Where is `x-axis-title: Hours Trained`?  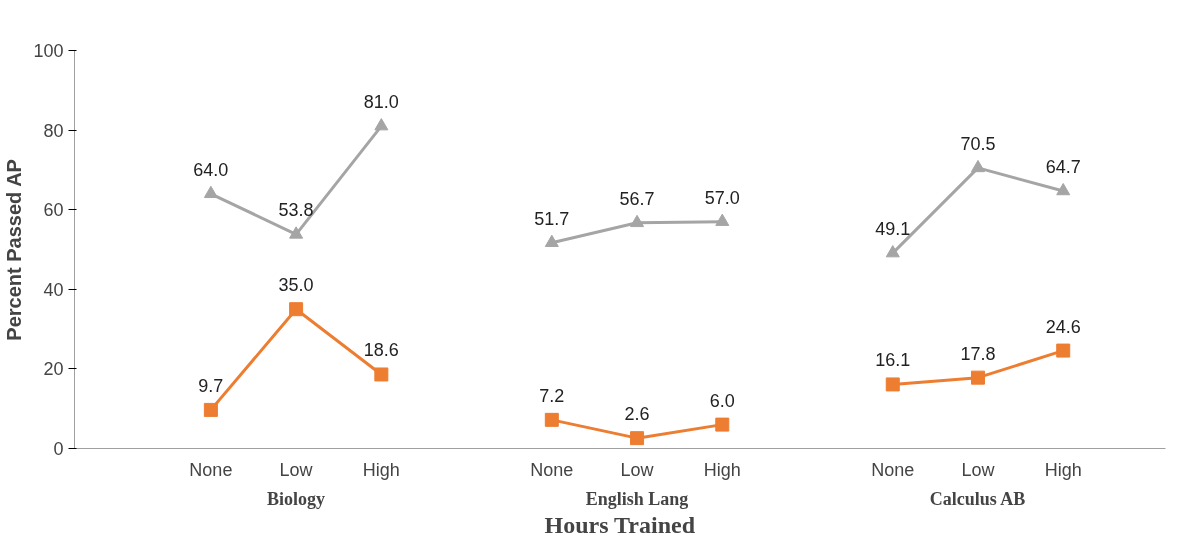 x-axis-title: Hours Trained is located at coordinates (620, 524).